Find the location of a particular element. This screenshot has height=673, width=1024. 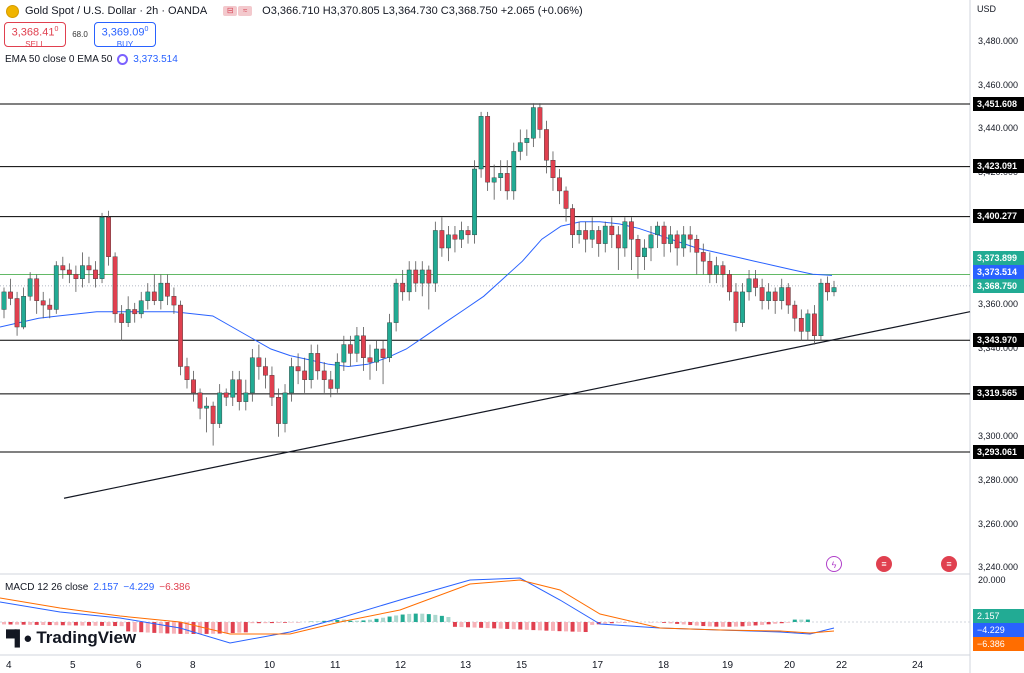

price-tag: 3,400.277 is located at coordinates (998, 216).